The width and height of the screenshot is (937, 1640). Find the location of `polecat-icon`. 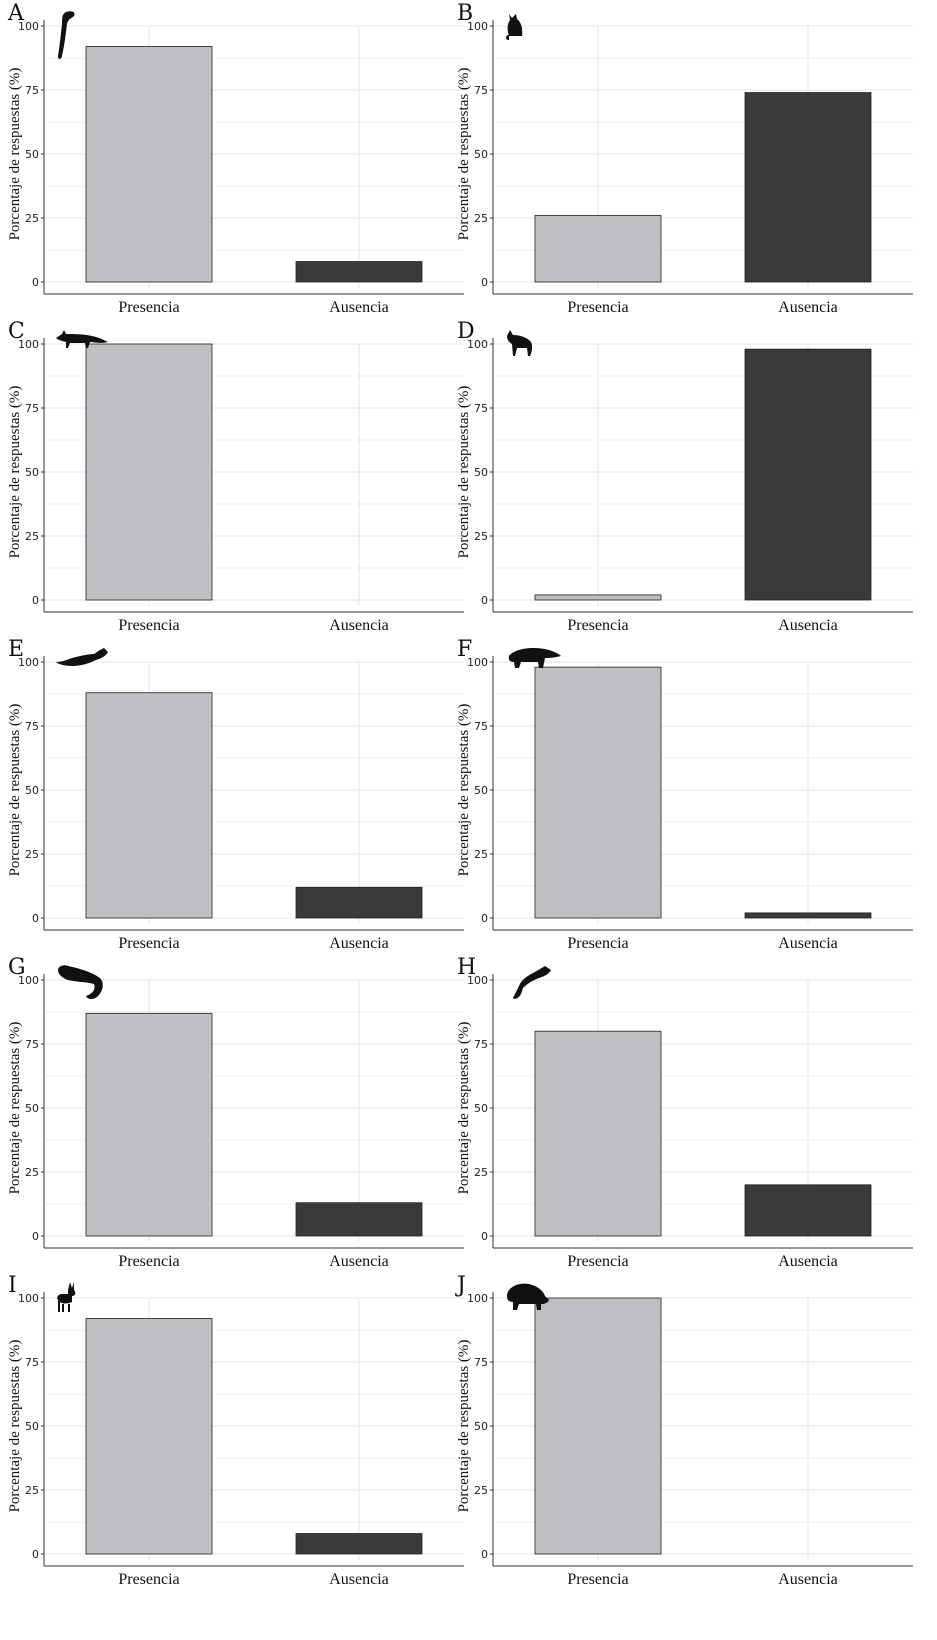

polecat-icon is located at coordinates (82, 657).